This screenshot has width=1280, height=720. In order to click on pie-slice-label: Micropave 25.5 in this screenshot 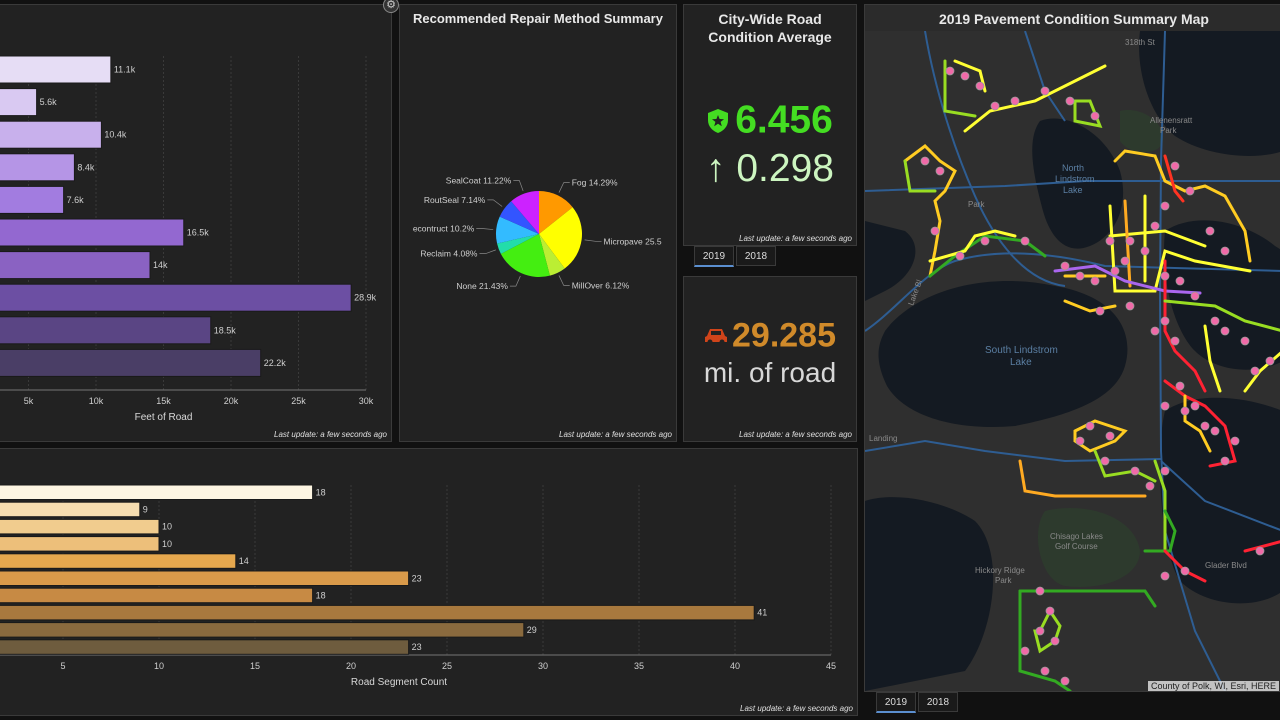, I will do `click(633, 241)`.